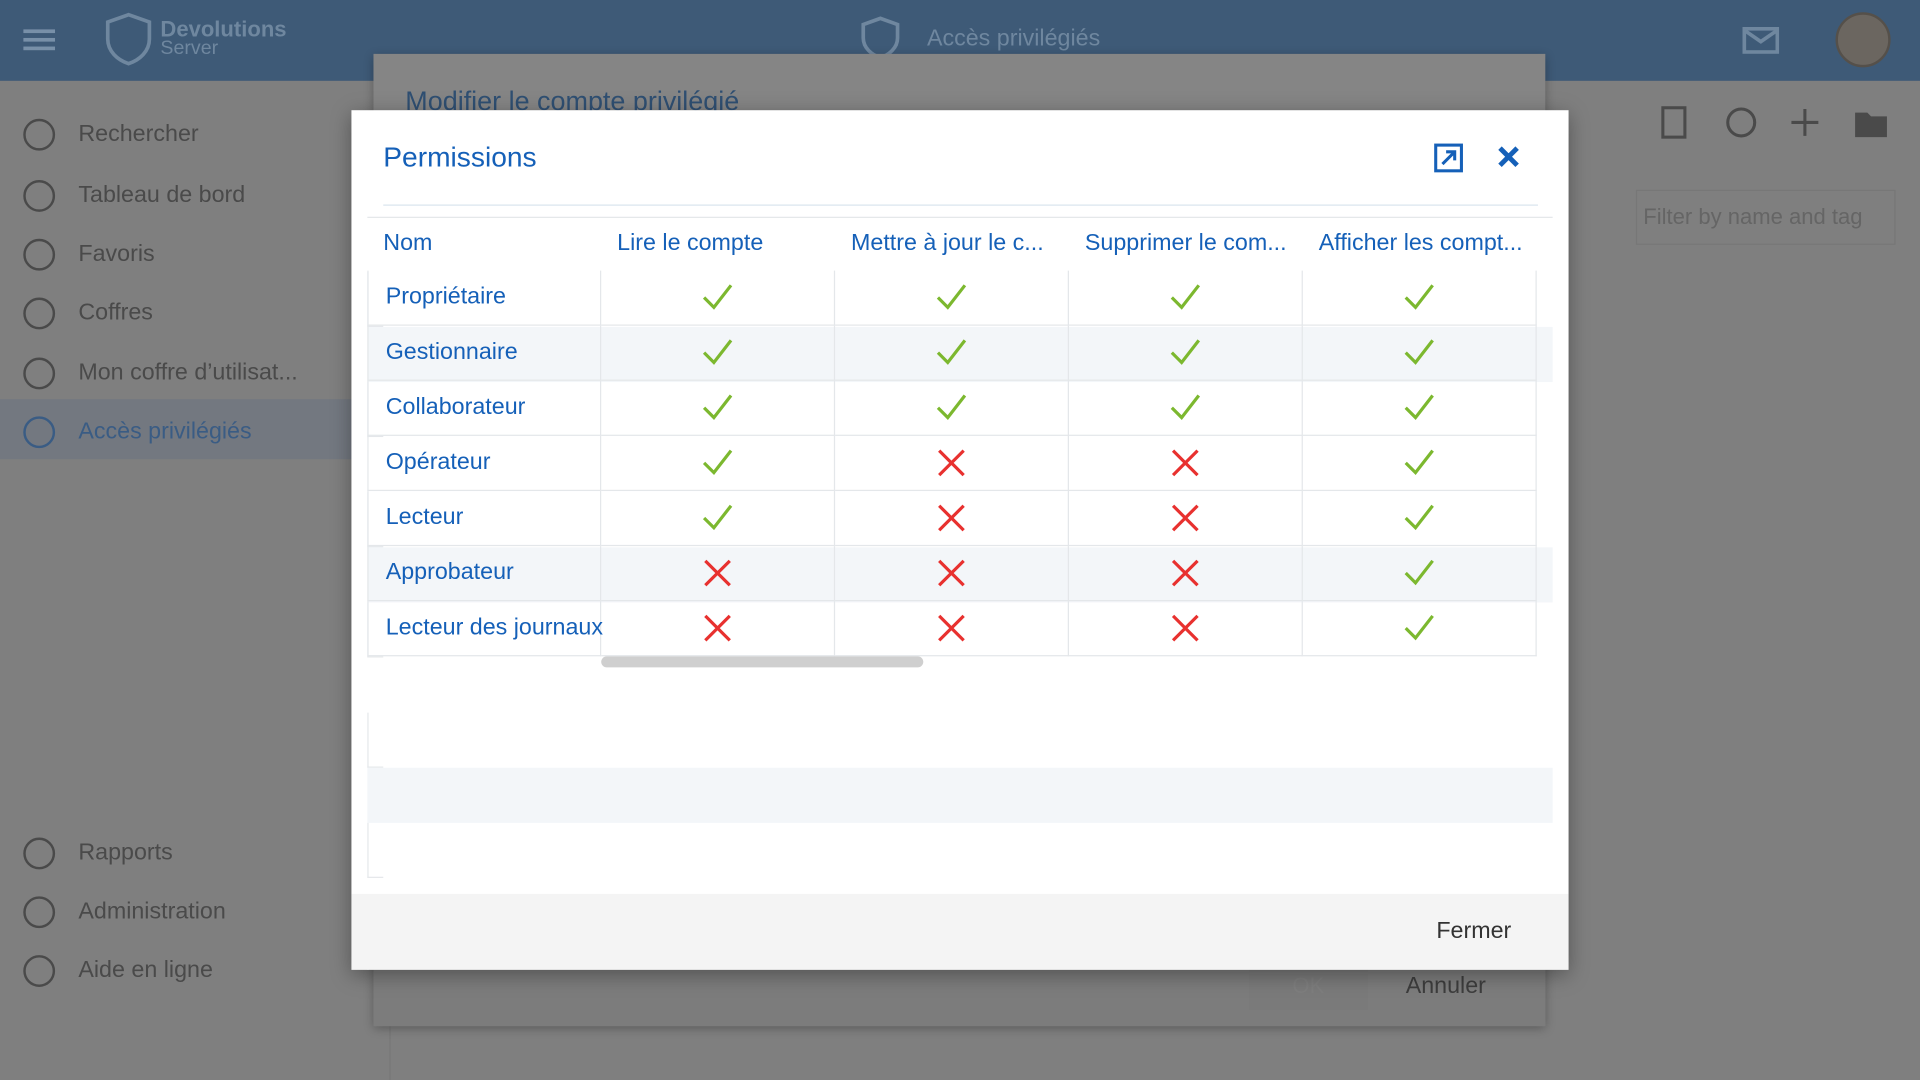 Image resolution: width=1920 pixels, height=1080 pixels. Describe the element at coordinates (165, 431) in the screenshot. I see `sidebar-item: Accès privilégiés` at that location.